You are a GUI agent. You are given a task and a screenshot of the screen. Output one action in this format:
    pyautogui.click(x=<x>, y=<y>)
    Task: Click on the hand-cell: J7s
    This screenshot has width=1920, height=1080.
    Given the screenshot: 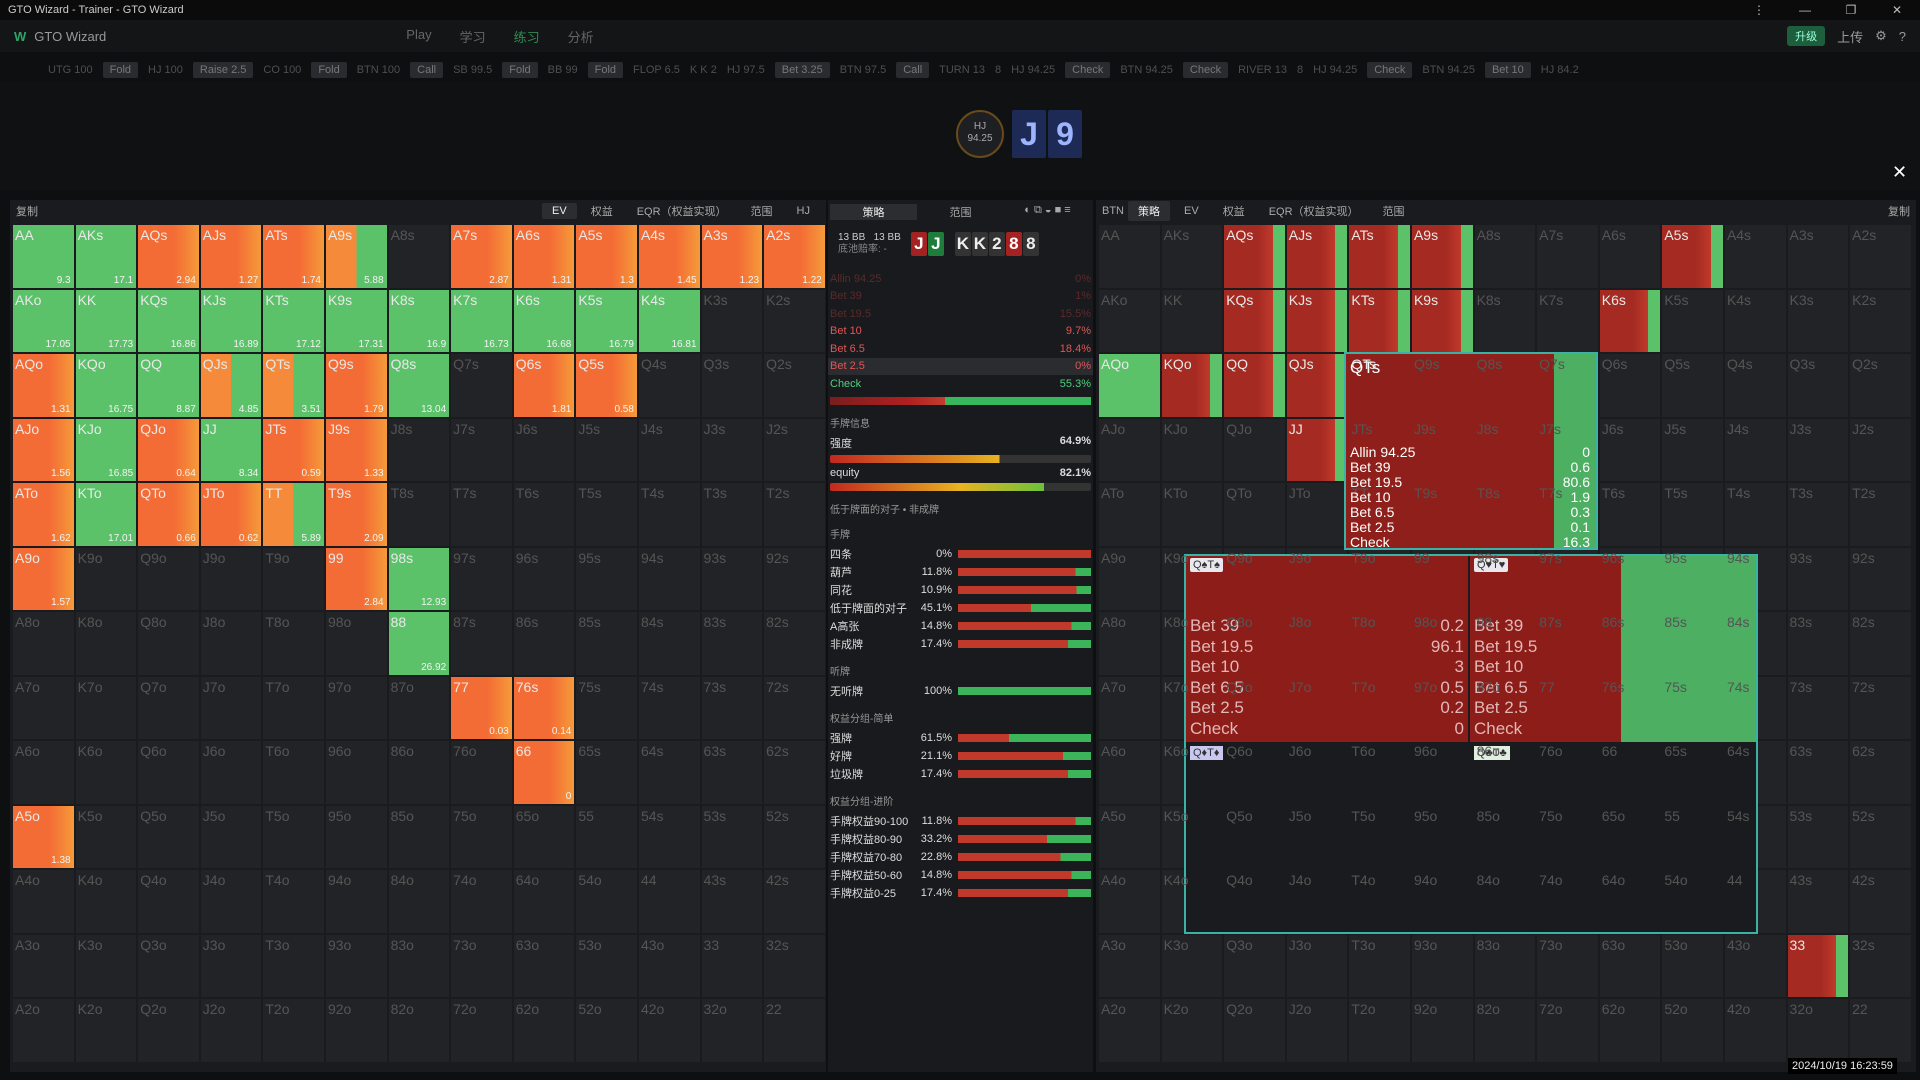 What is the action you would take?
    pyautogui.click(x=481, y=449)
    